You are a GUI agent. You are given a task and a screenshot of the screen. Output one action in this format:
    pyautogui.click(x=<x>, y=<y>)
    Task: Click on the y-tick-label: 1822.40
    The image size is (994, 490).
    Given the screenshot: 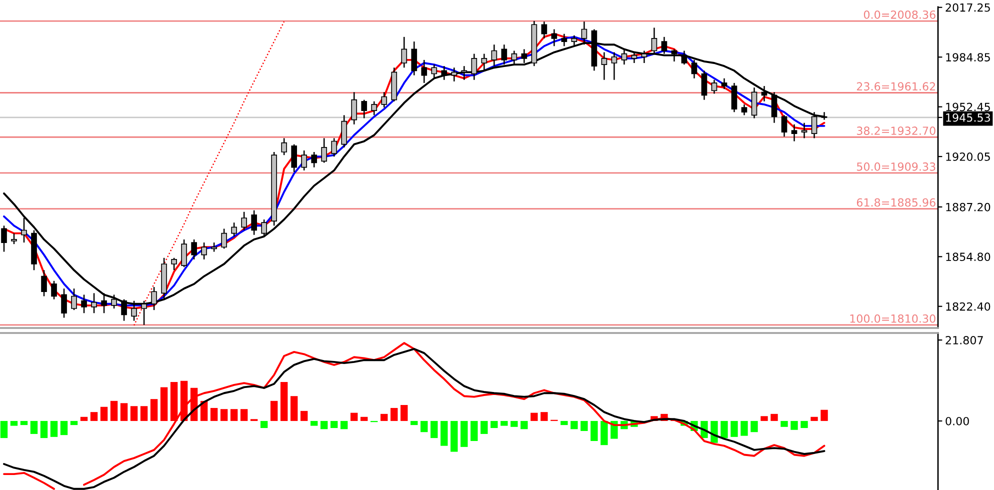 What is the action you would take?
    pyautogui.click(x=968, y=306)
    